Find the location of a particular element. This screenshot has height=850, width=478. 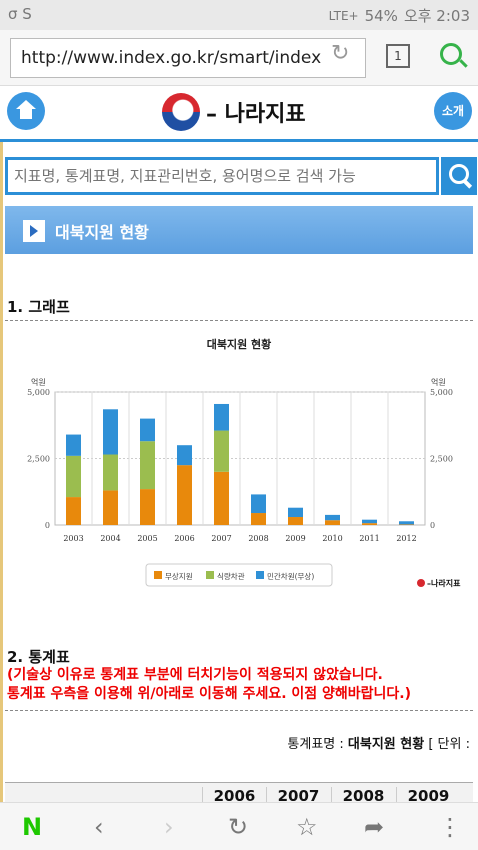

forward-icon: › is located at coordinates (169, 827).